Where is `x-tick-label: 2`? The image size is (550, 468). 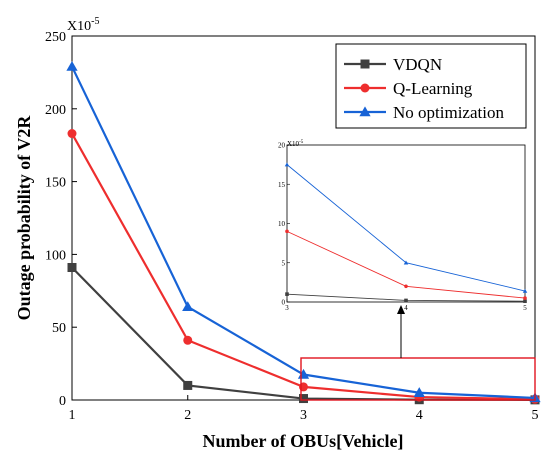
x-tick-label: 2 is located at coordinates (187, 415).